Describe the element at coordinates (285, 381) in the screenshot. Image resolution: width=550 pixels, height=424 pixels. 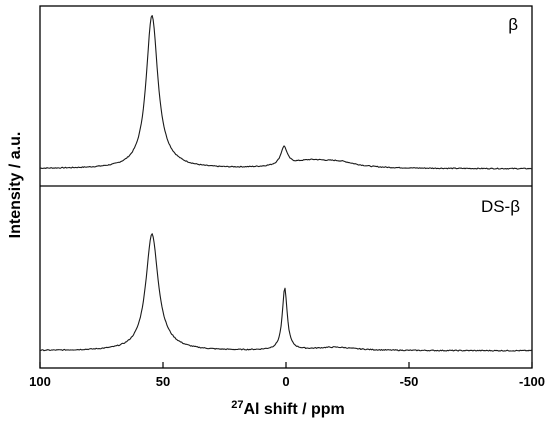
I see `x-tick-label: 0` at that location.